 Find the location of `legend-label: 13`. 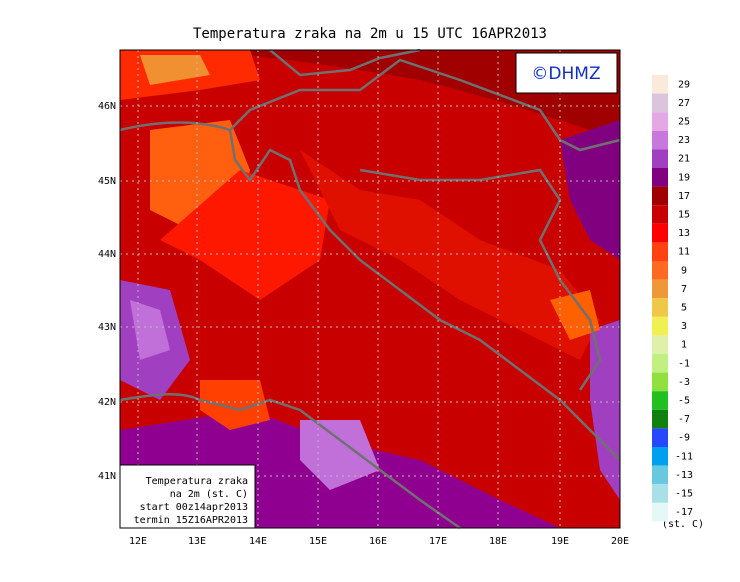

legend-label: 13 is located at coordinates (684, 233).